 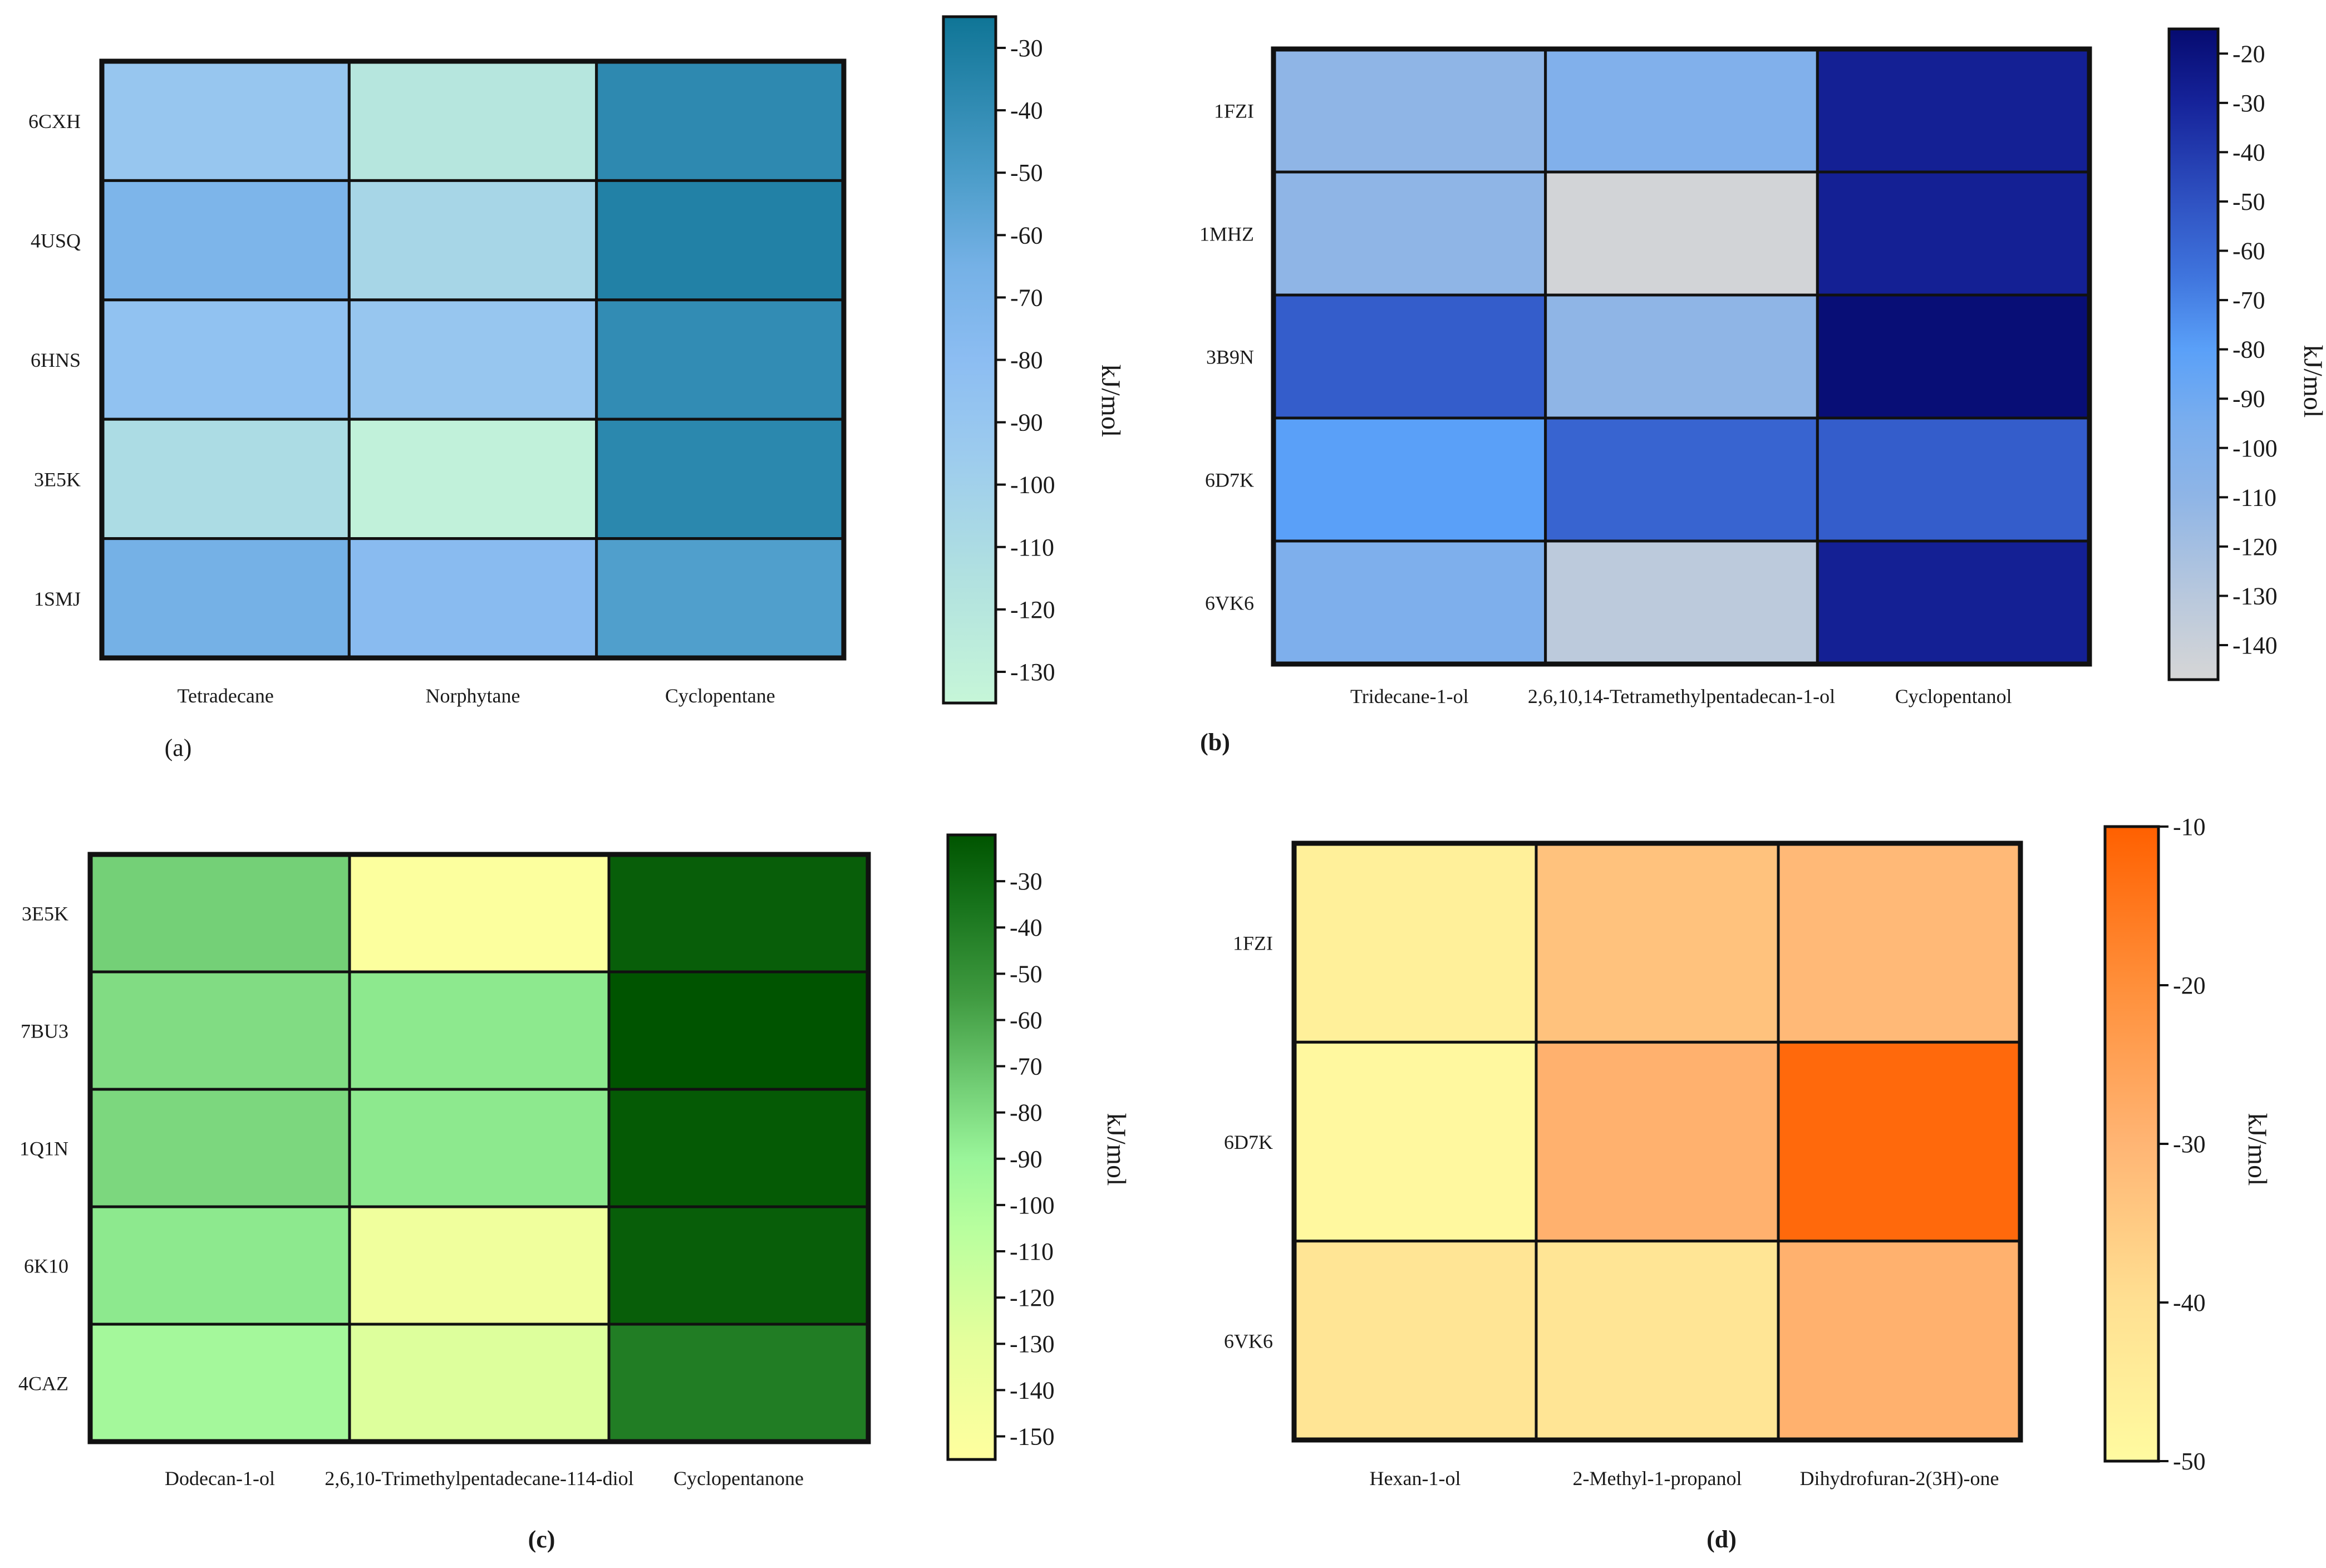 I want to click on heatmap-cell-b-r2-c1, so click(x=1681, y=356).